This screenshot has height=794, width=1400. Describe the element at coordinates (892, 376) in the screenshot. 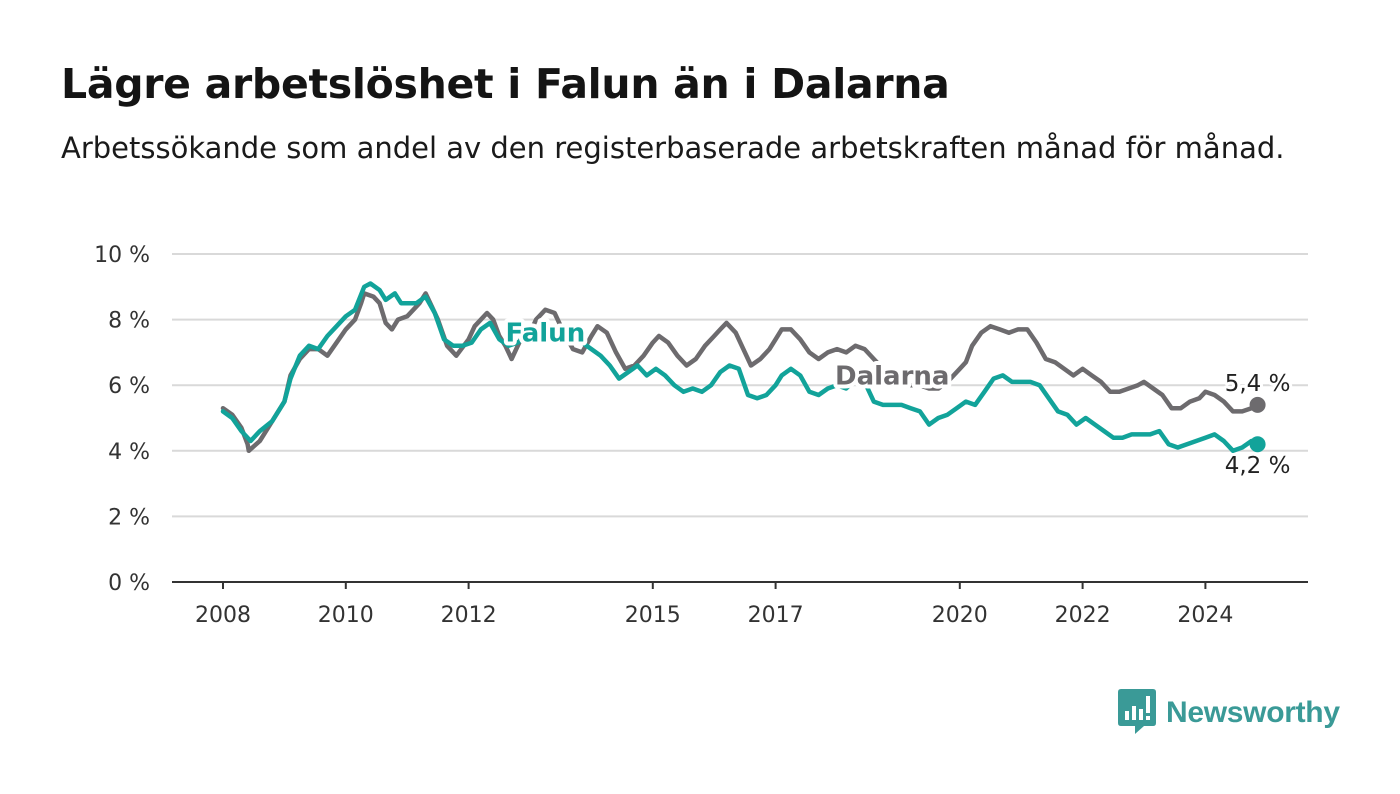

I see `dalarna-series-label: Dalarna` at that location.